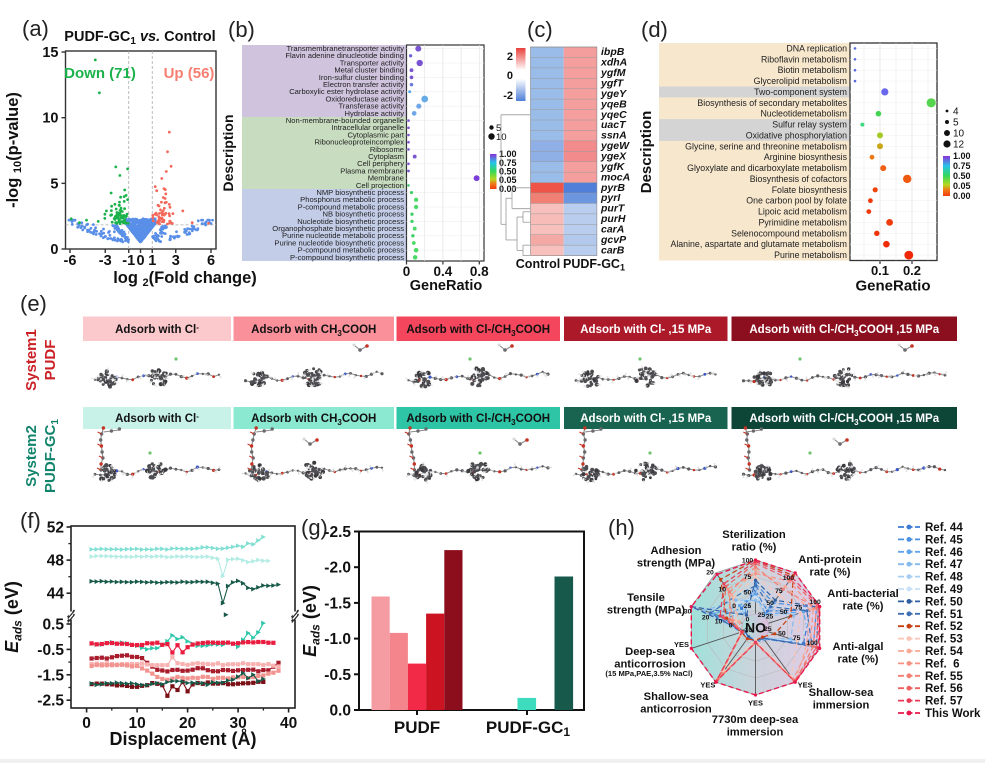  I want to click on svg-text: 0.0, so click(340, 711).